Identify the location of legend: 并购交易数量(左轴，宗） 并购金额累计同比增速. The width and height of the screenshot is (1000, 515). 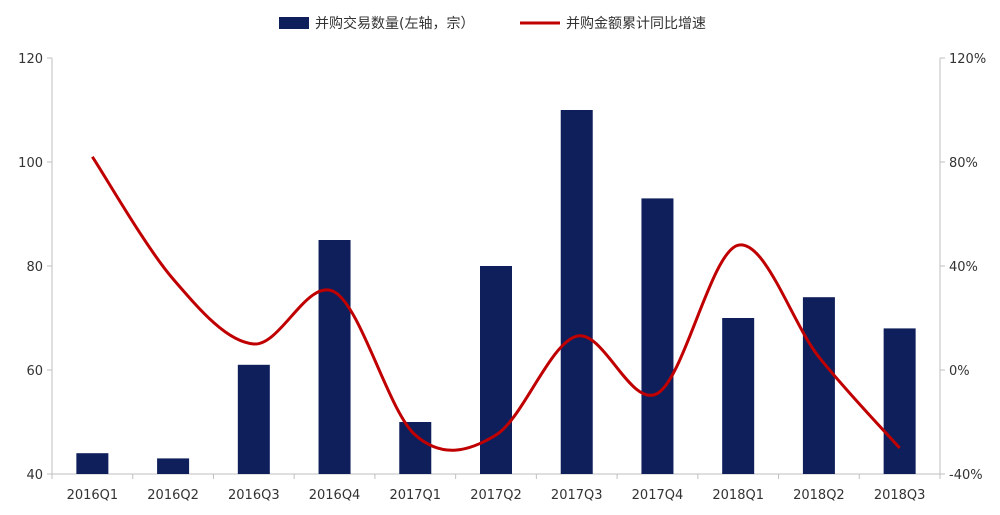
(492, 23).